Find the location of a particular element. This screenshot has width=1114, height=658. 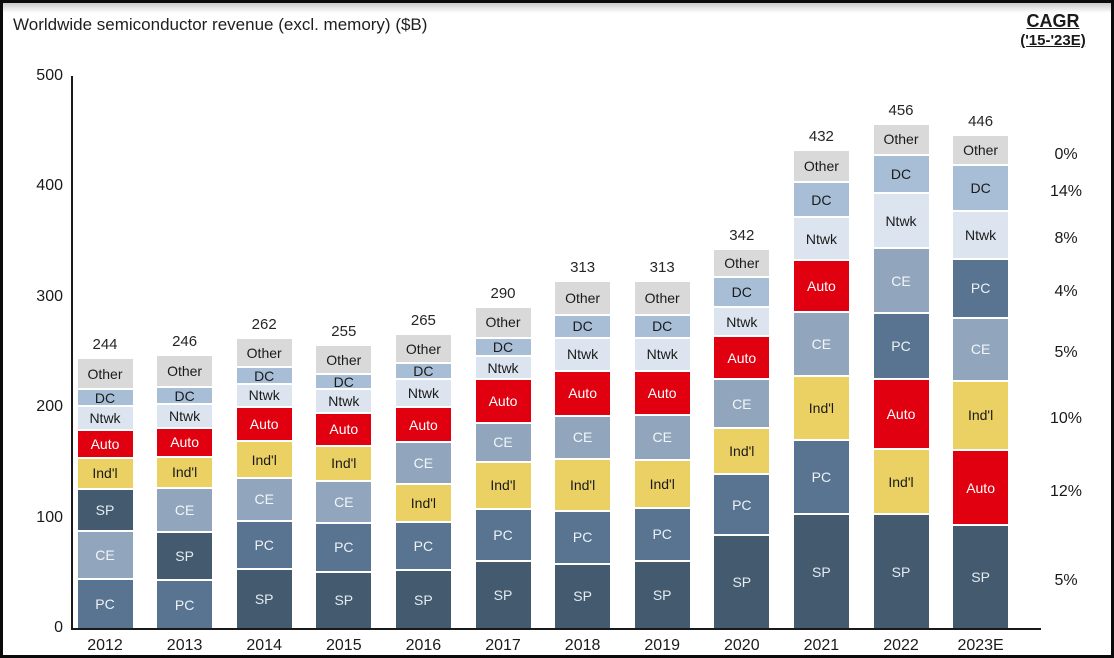

top-edge-sheen is located at coordinates (557, 8).